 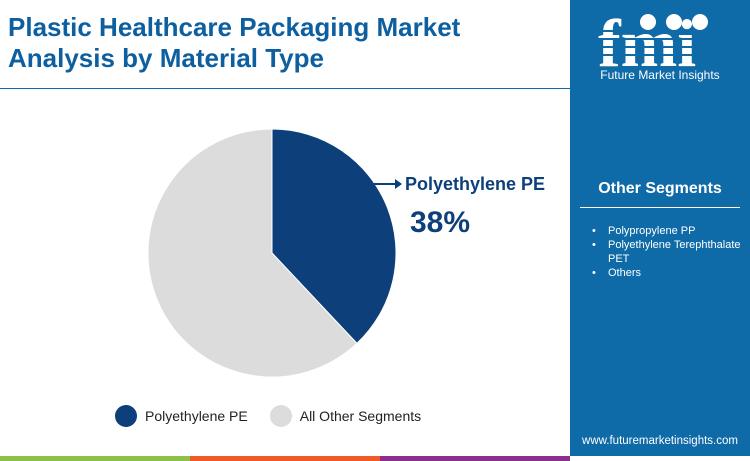 I want to click on legend: Polyethylene PE All Other Segments, so click(x=279, y=416).